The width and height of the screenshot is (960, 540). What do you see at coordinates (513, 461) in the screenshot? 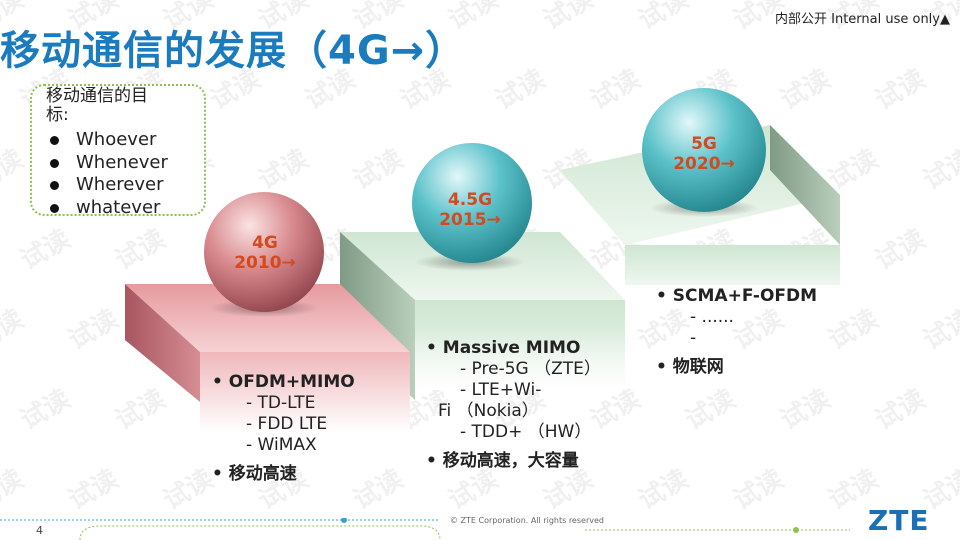
I see `feature-heading: 移动高速，大容量` at bounding box center [513, 461].